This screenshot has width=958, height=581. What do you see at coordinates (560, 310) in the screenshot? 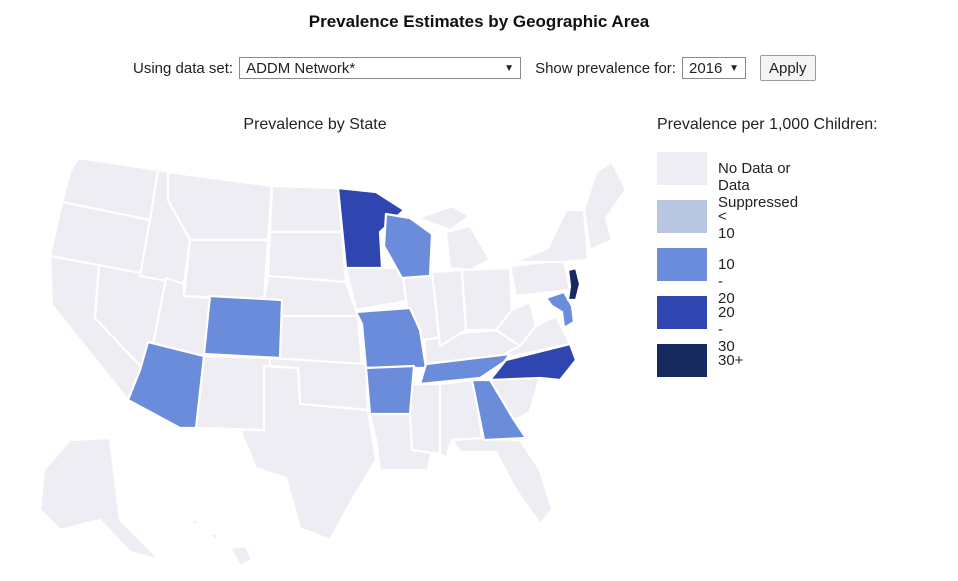
I see `state-maryland` at bounding box center [560, 310].